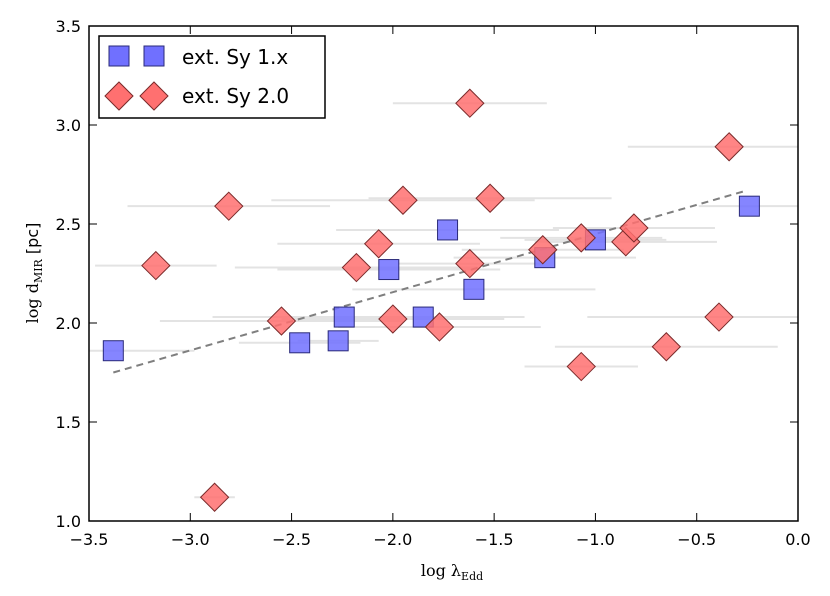  Describe the element at coordinates (291, 539) in the screenshot. I see `x-tick-label: −2.5` at that location.